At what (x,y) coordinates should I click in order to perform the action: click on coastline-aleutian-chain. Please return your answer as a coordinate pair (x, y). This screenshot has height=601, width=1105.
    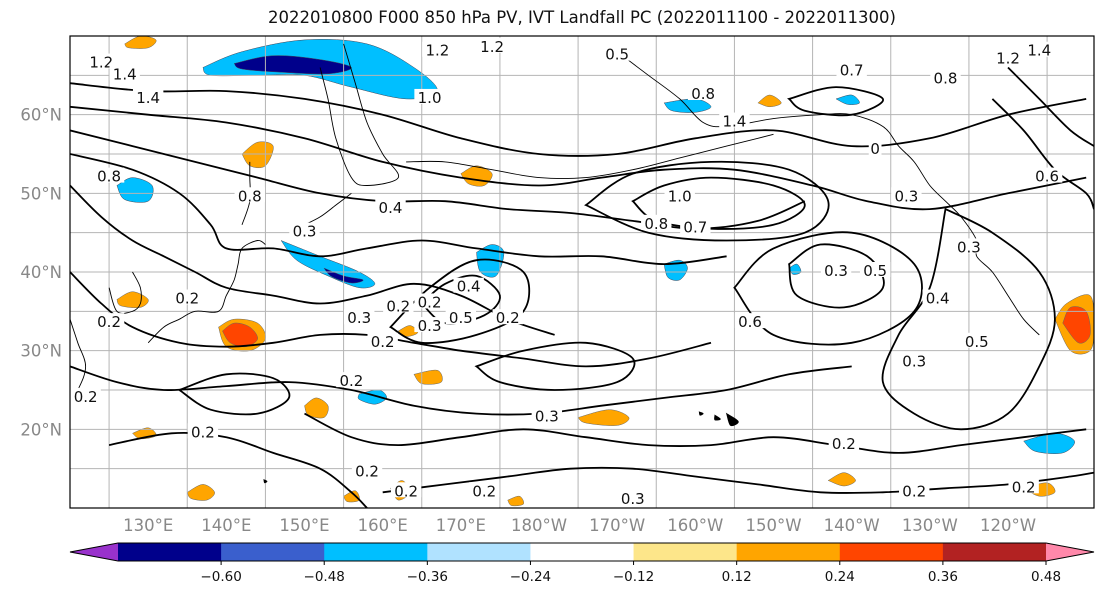
    Looking at the image, I should click on (590, 156).